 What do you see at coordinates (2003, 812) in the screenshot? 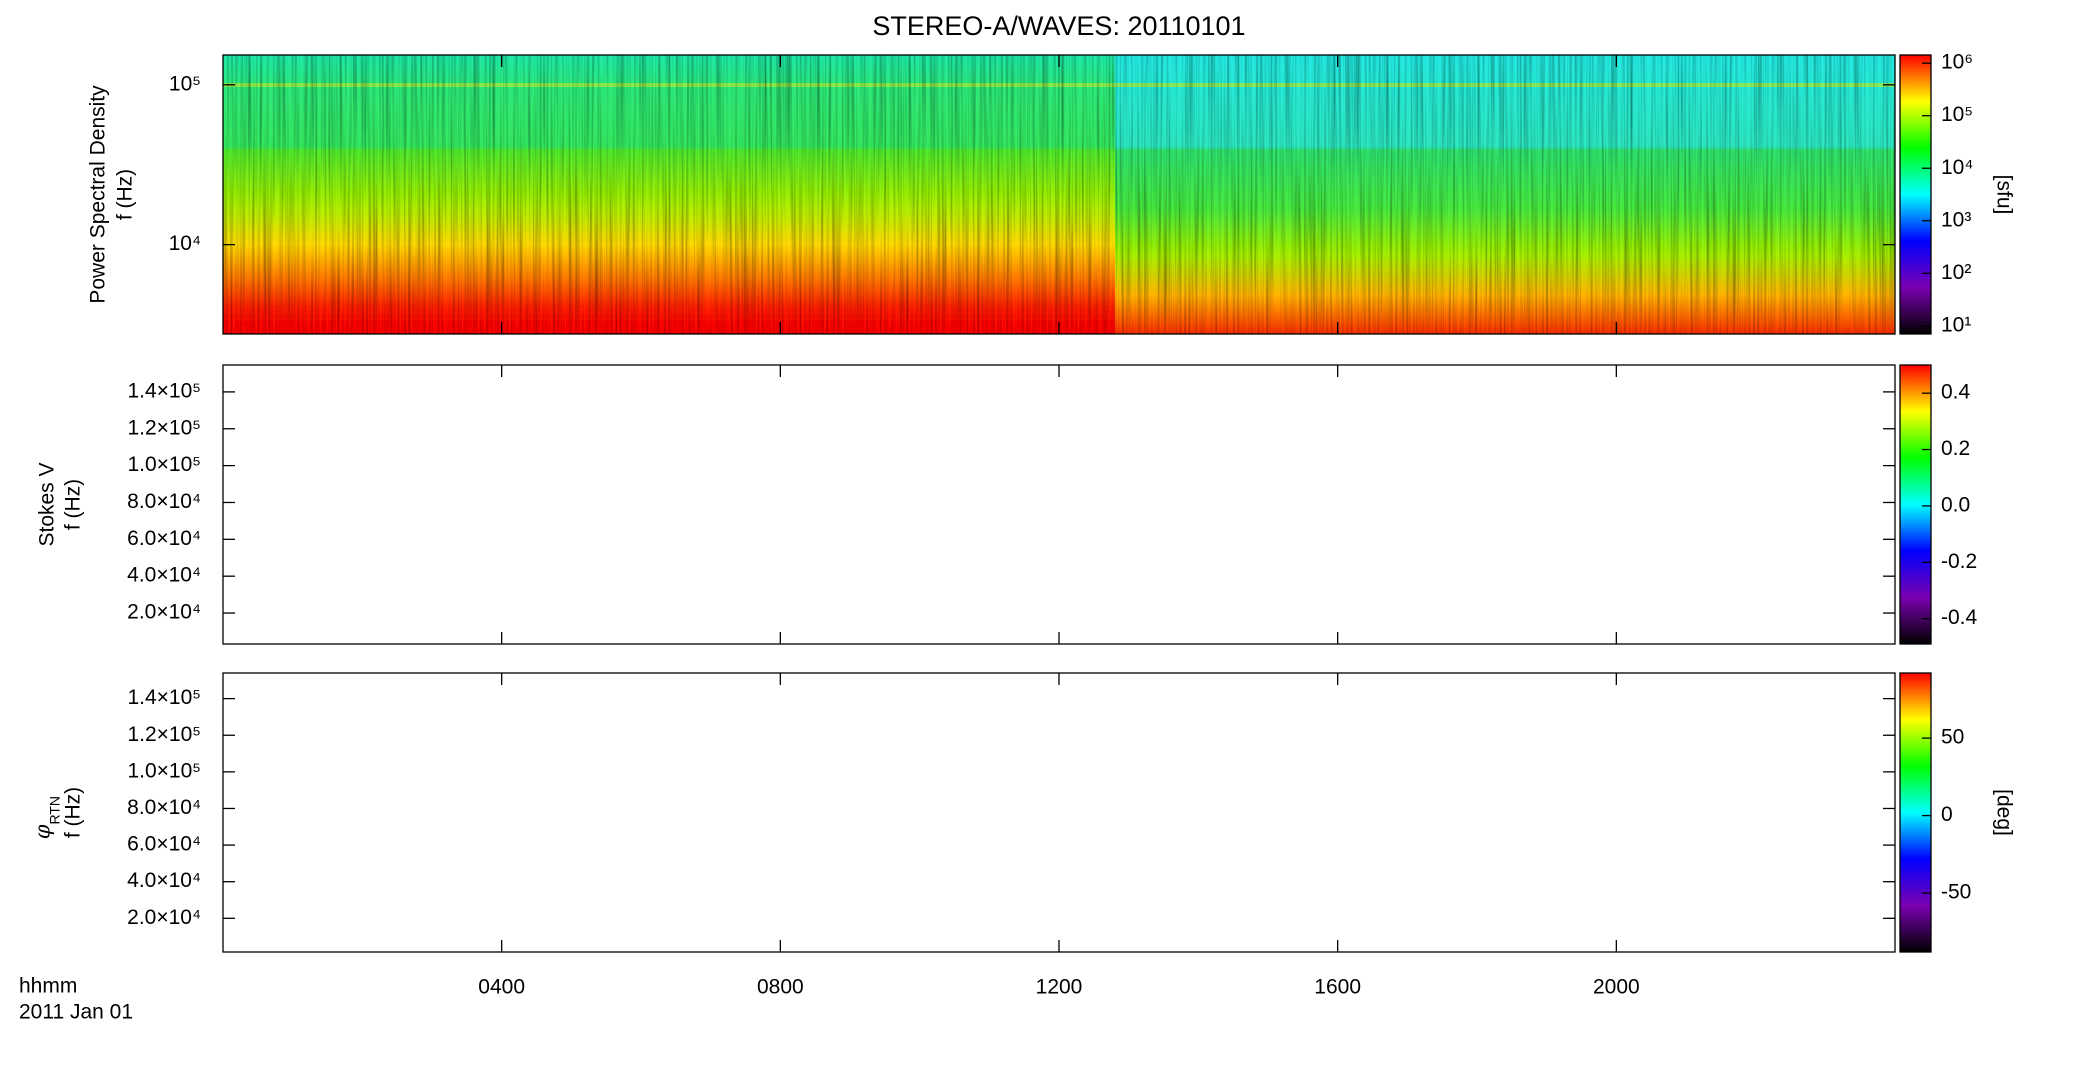
I see `colorbar-label: [deg]` at bounding box center [2003, 812].